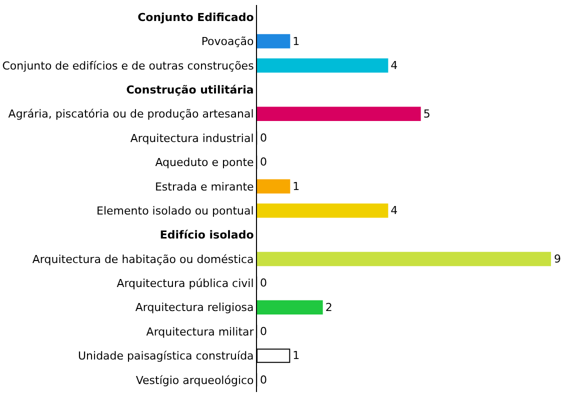 This screenshot has width=571, height=397. I want to click on y-tick-label: Agrária, piscatória ou de produção artesanal, so click(131, 114).